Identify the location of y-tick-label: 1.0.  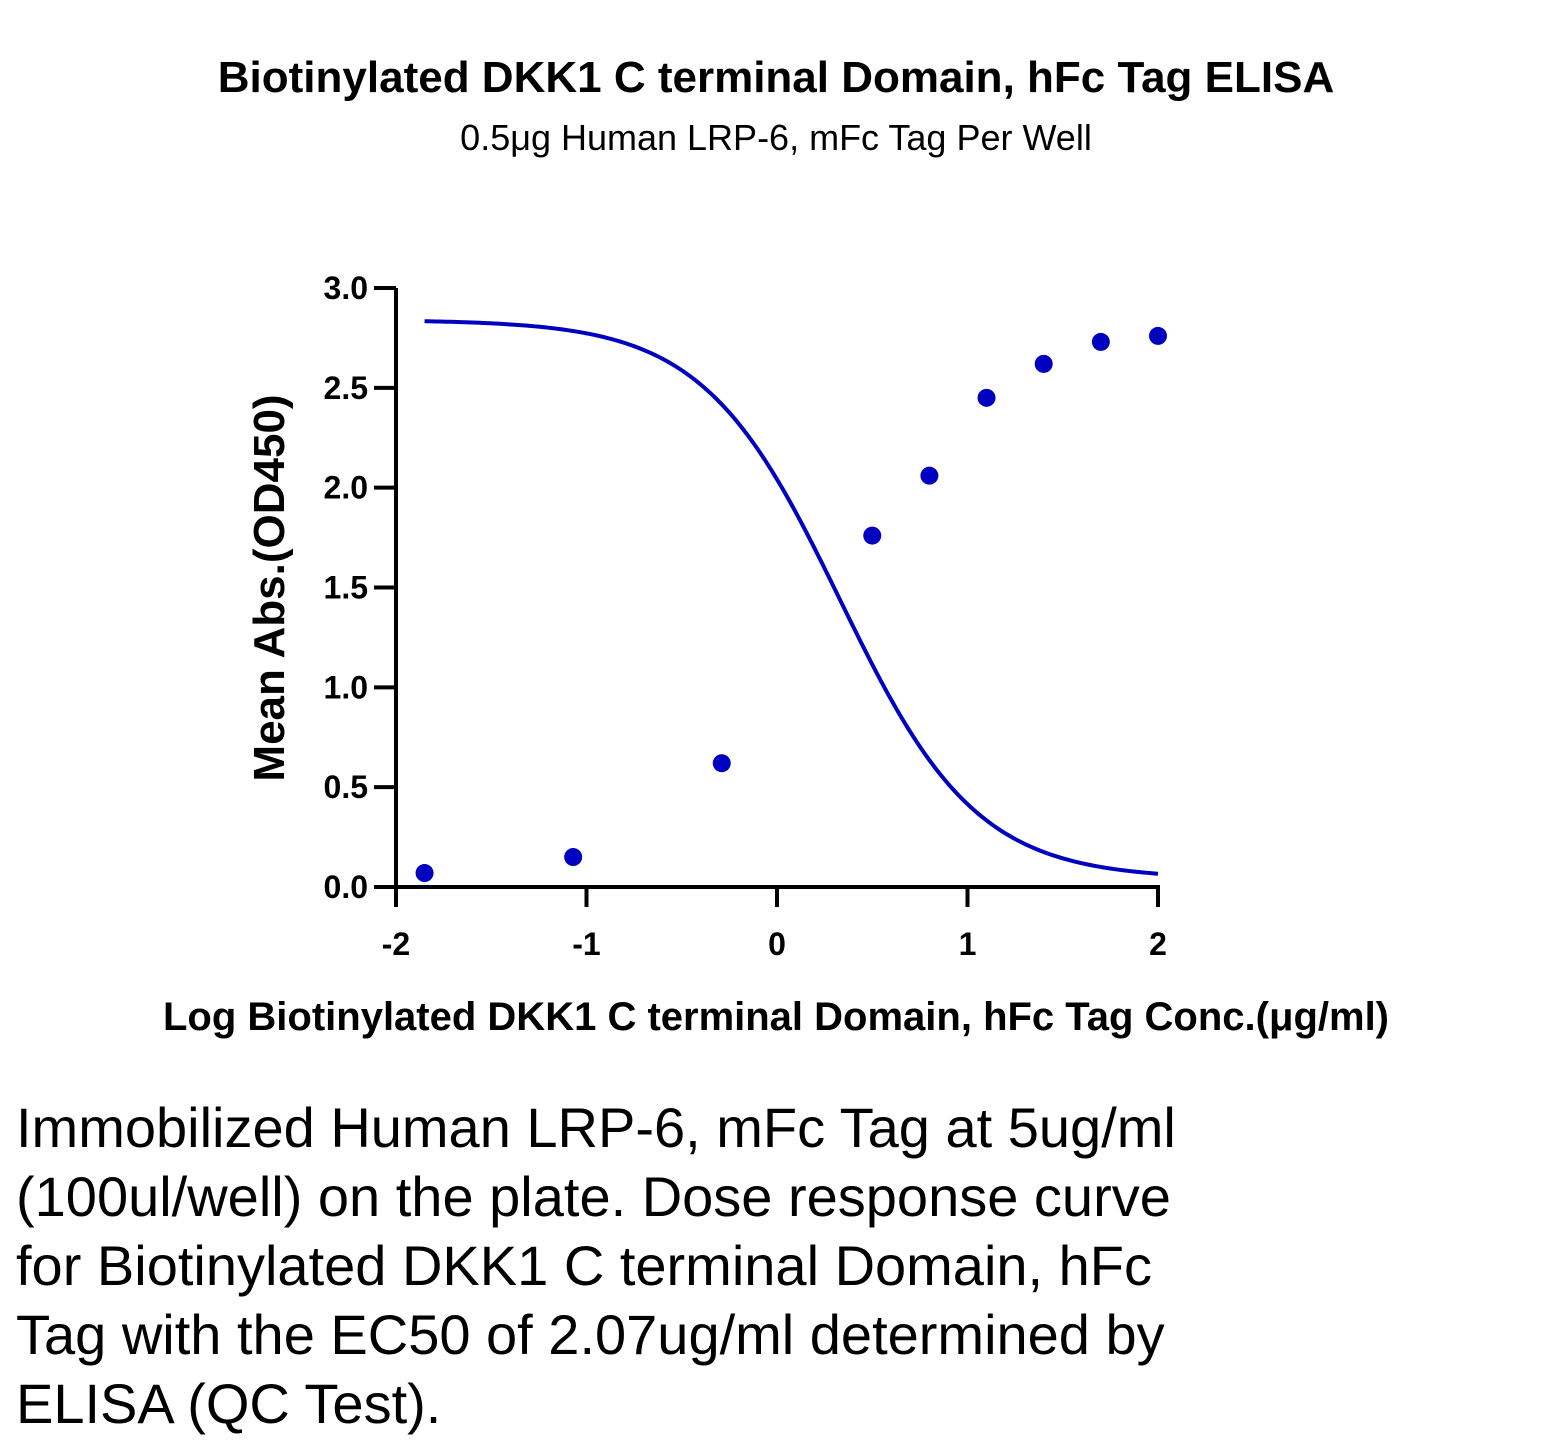
(346, 687).